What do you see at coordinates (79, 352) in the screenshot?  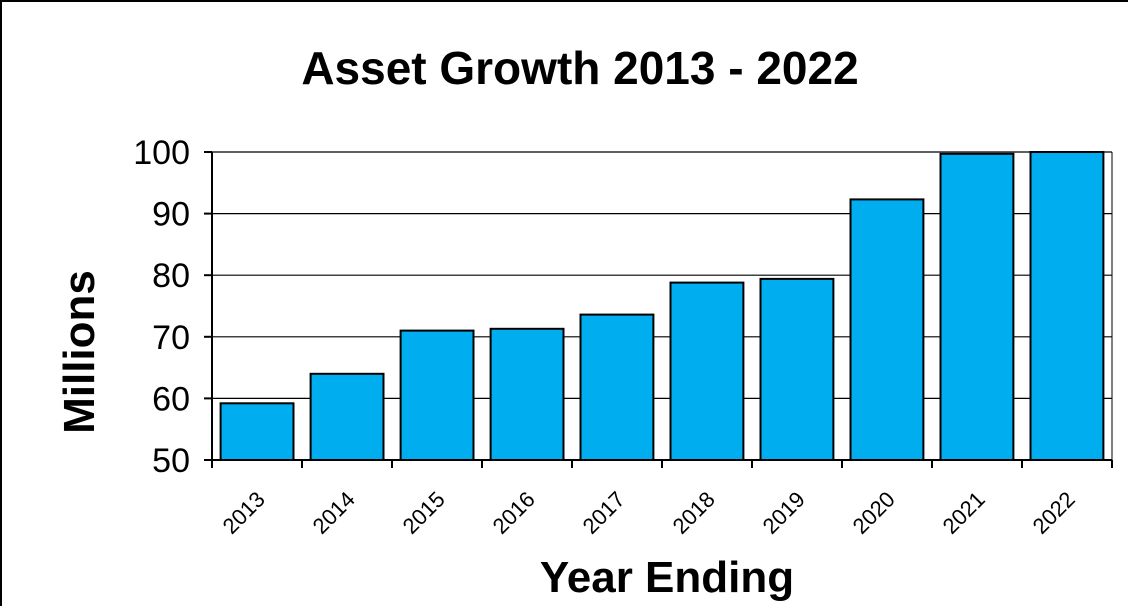 I see `y-axis-label: Millions` at bounding box center [79, 352].